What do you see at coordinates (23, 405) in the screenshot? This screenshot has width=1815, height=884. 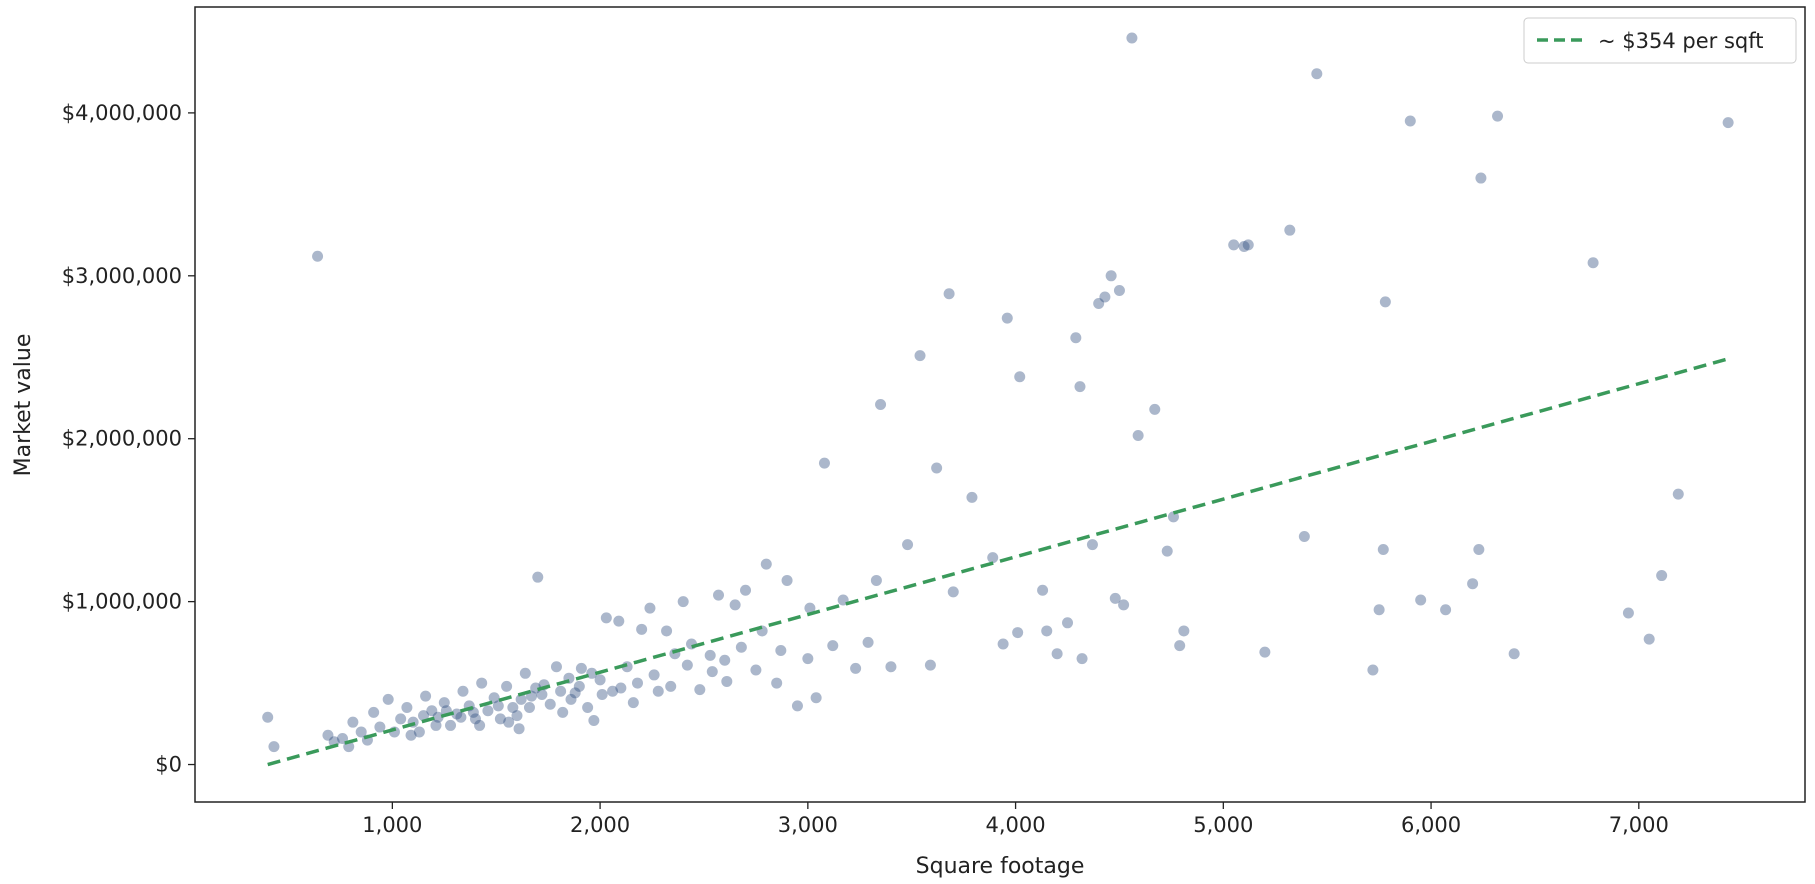 I see `y-axis-label: Market value` at bounding box center [23, 405].